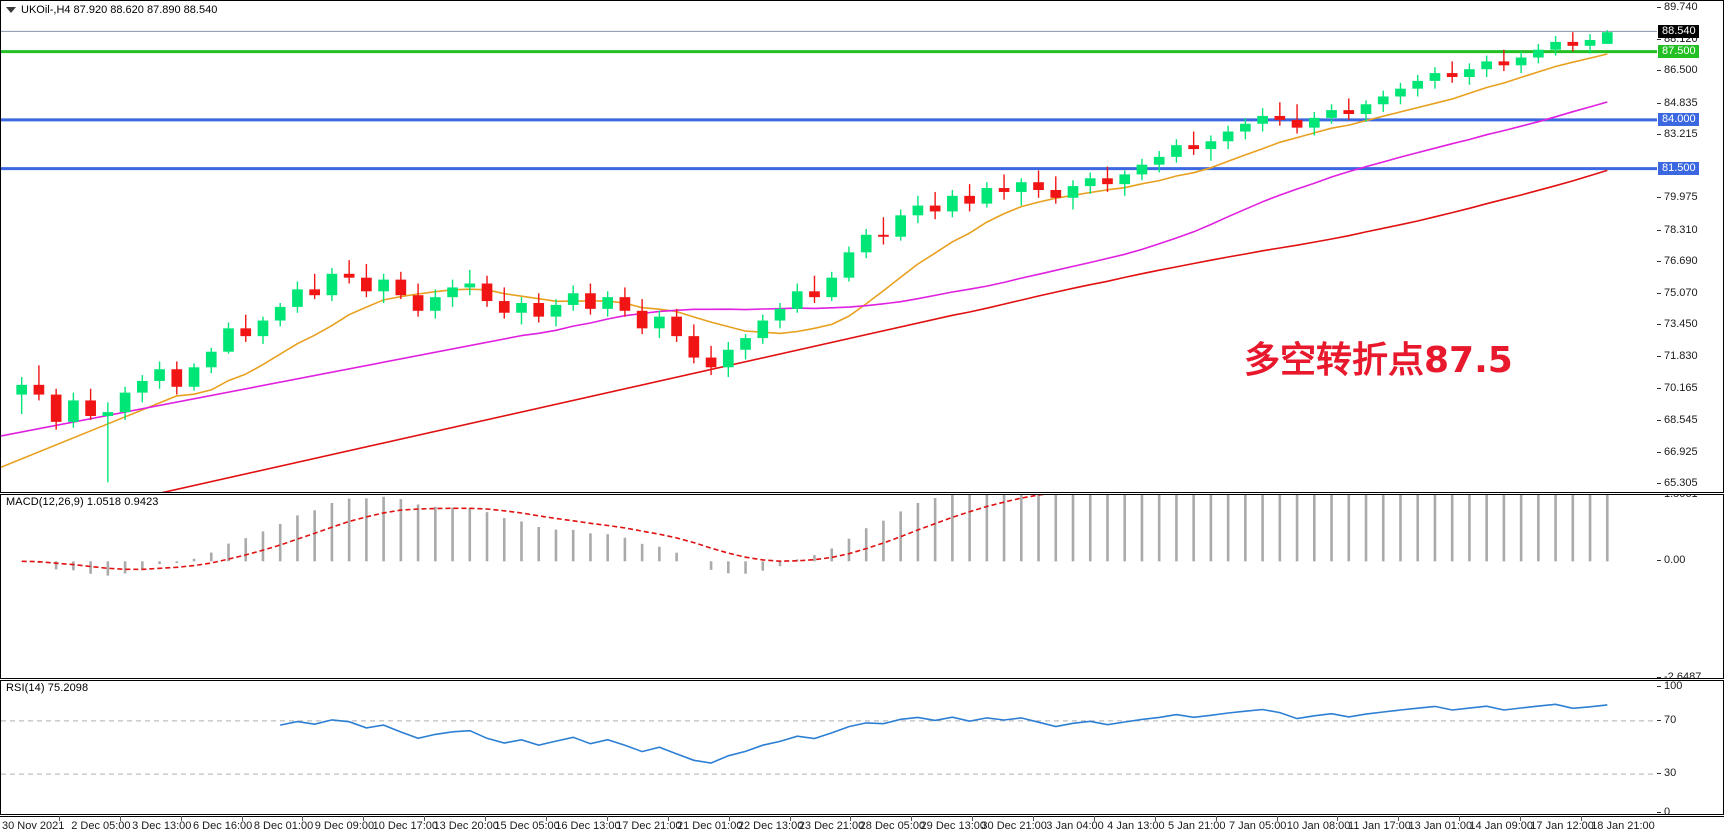 The height and width of the screenshot is (838, 1724). I want to click on rsi-line, so click(944, 733).